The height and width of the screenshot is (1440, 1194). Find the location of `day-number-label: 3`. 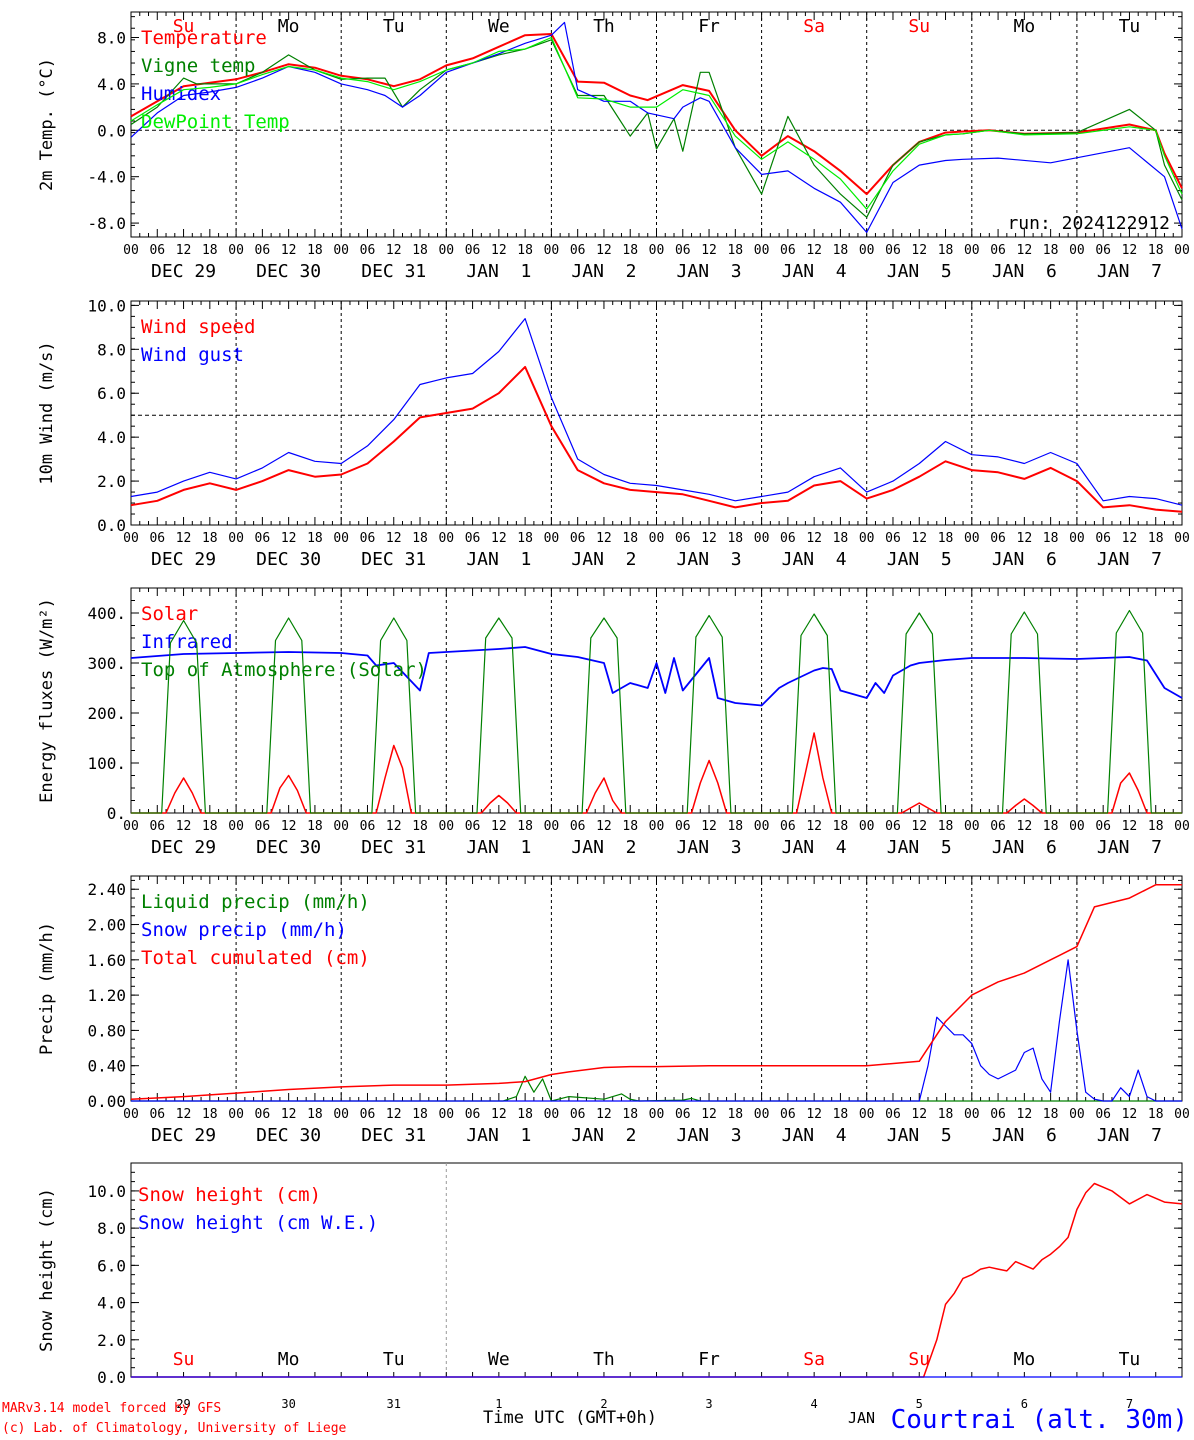

day-number-label: 3 is located at coordinates (708, 1404).